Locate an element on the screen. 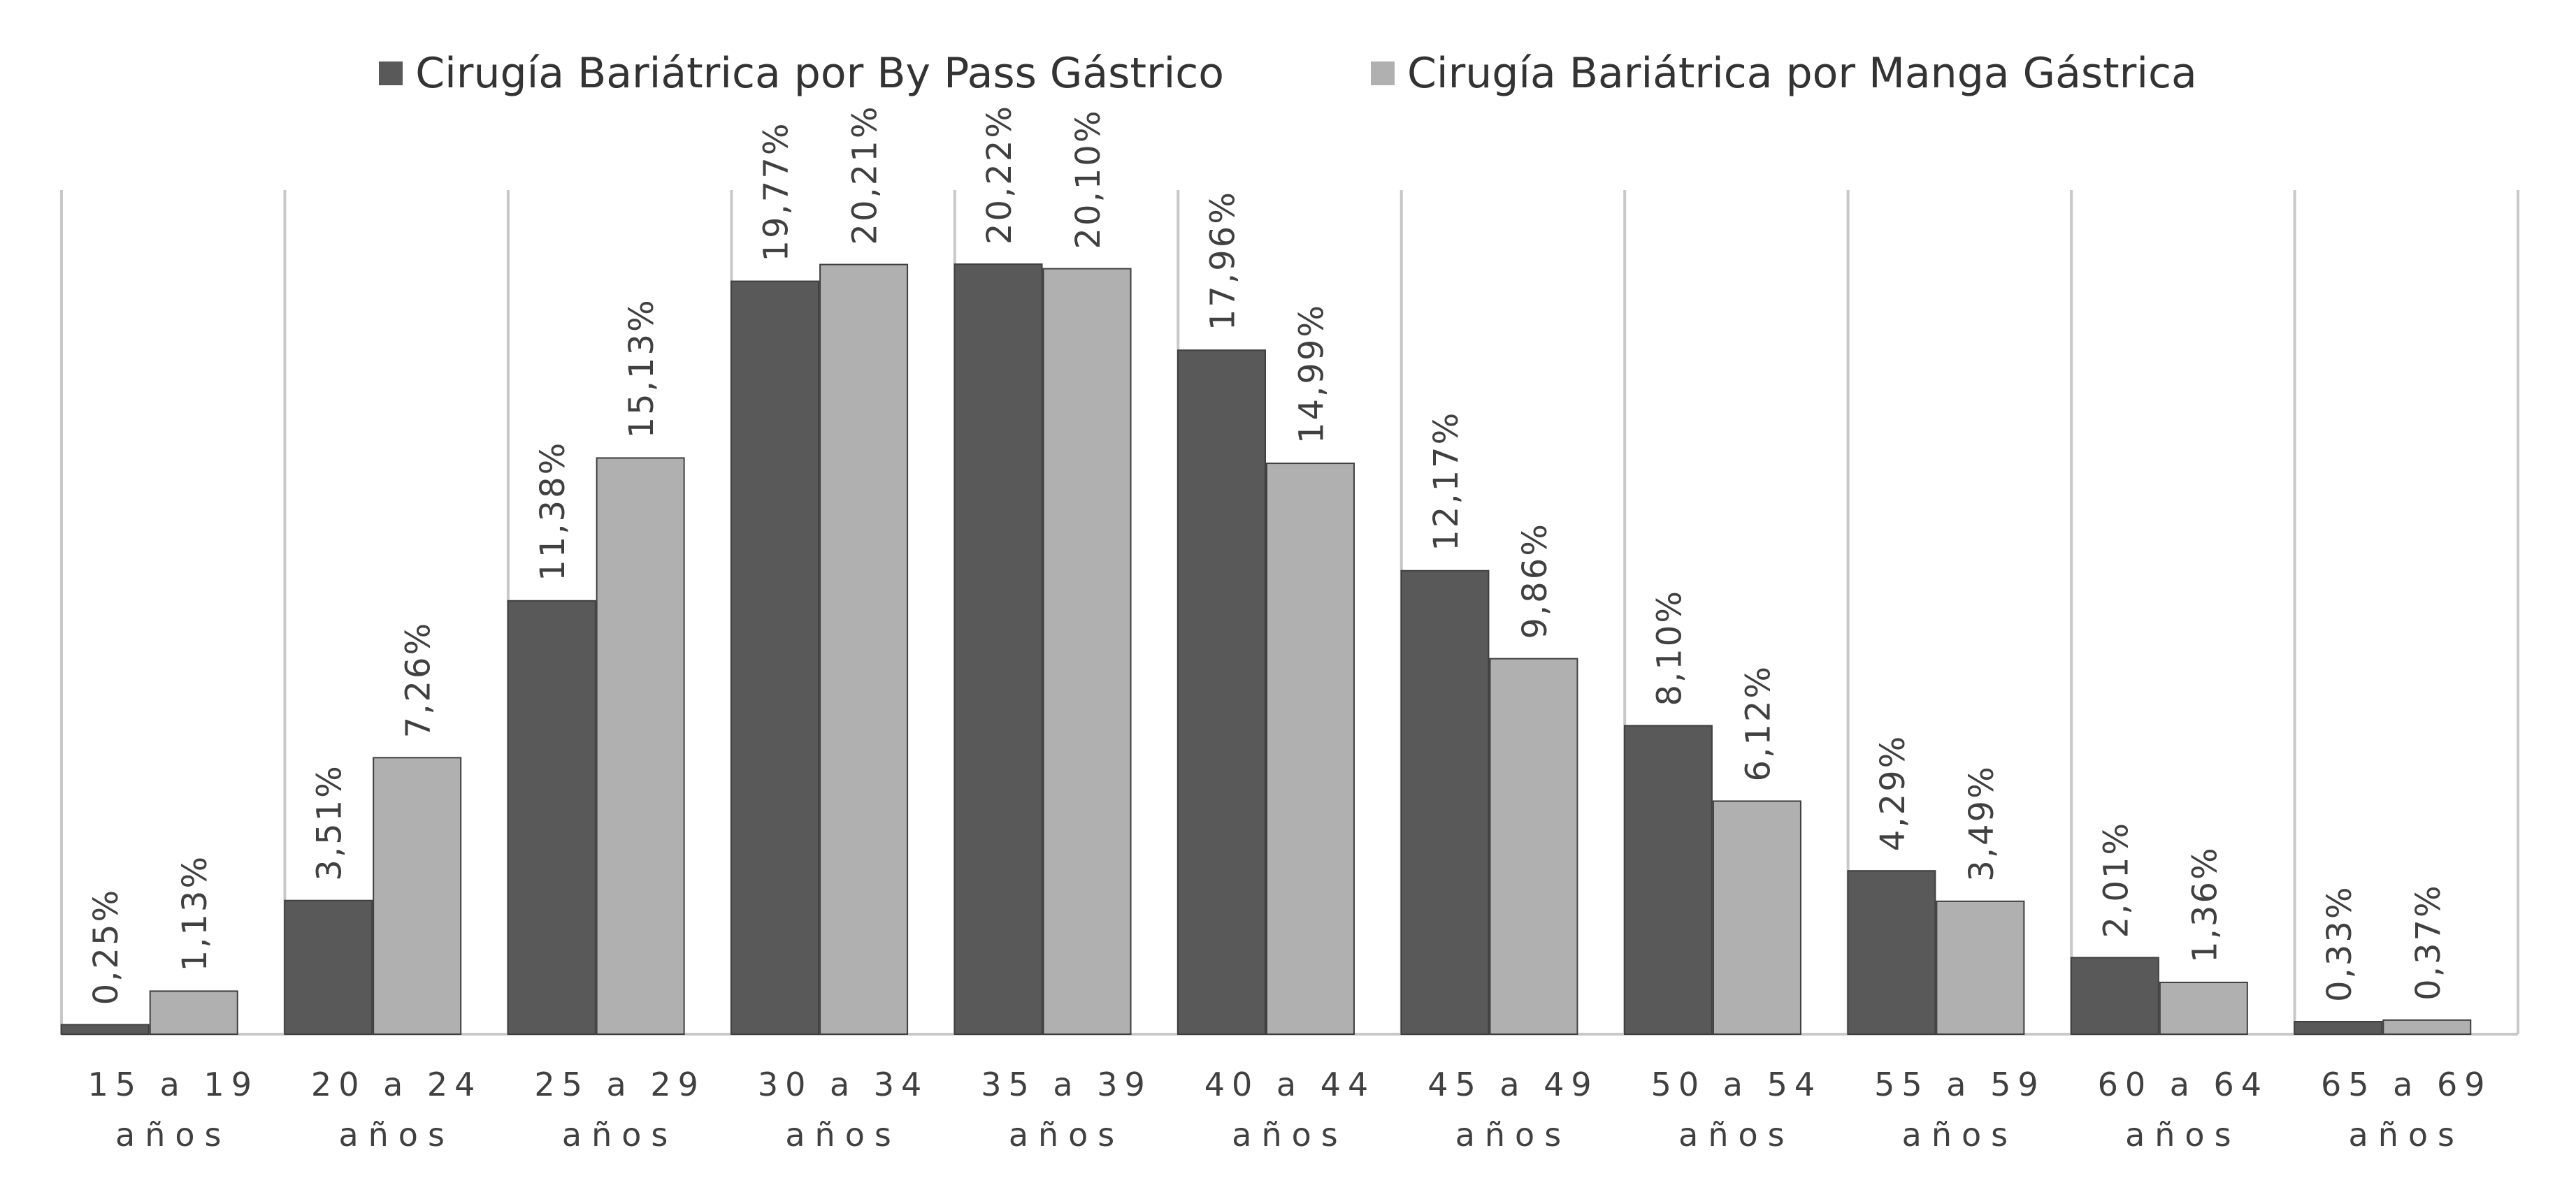 Image resolution: width=2576 pixels, height=1190 pixels. data-label: 0,25% is located at coordinates (106, 946).